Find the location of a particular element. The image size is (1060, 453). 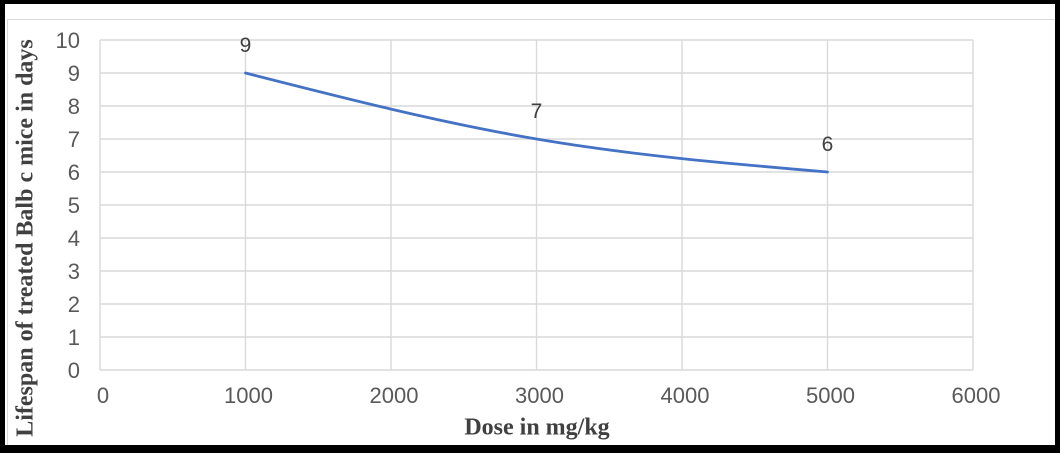

data-label: 9 is located at coordinates (246, 45).